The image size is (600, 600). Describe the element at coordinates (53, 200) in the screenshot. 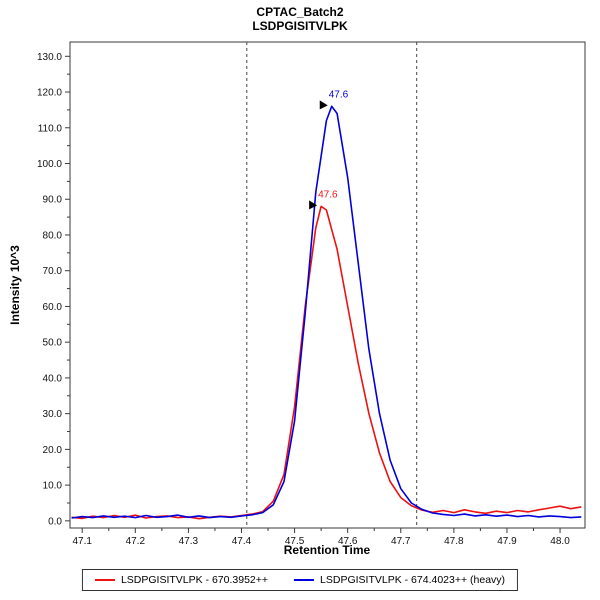

I see `y-tick-label: 90.0` at that location.